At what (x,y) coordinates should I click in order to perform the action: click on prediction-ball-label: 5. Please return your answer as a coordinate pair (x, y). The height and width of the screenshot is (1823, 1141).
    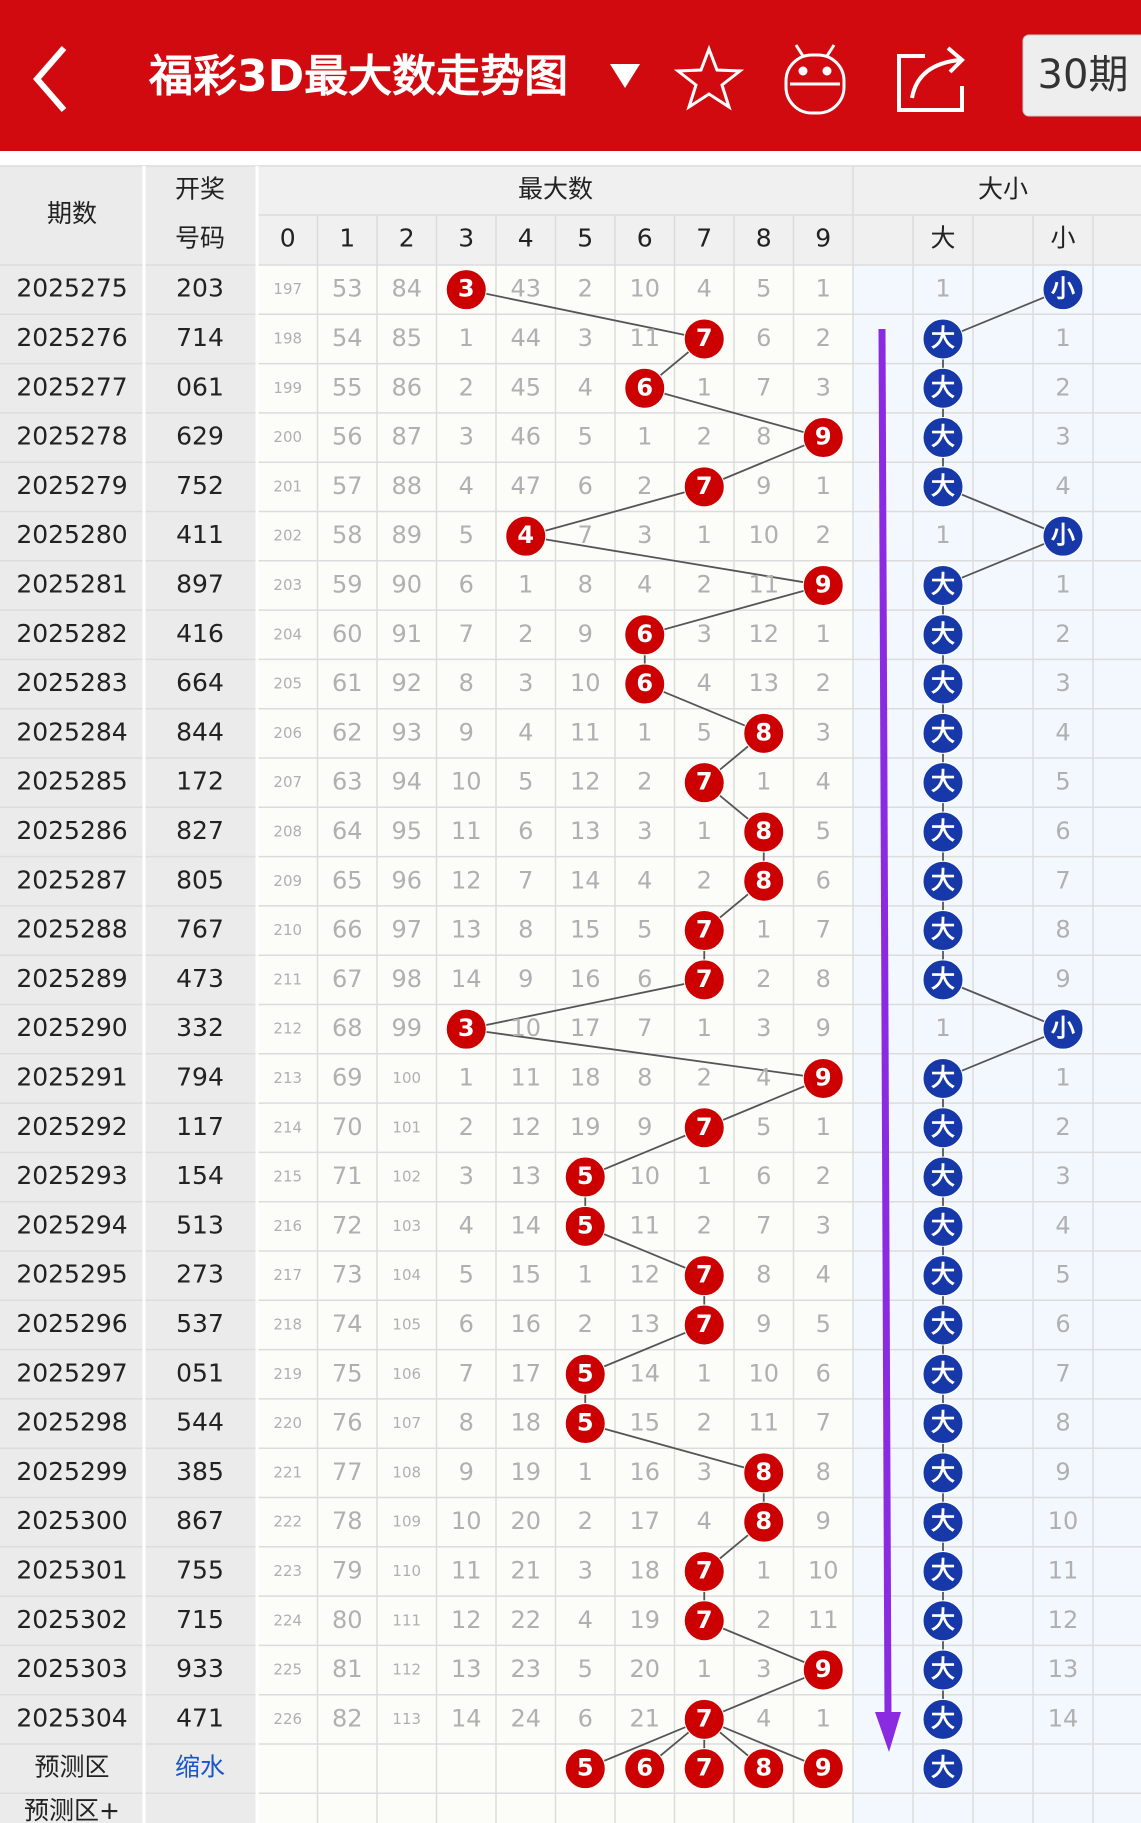
    Looking at the image, I should click on (585, 1768).